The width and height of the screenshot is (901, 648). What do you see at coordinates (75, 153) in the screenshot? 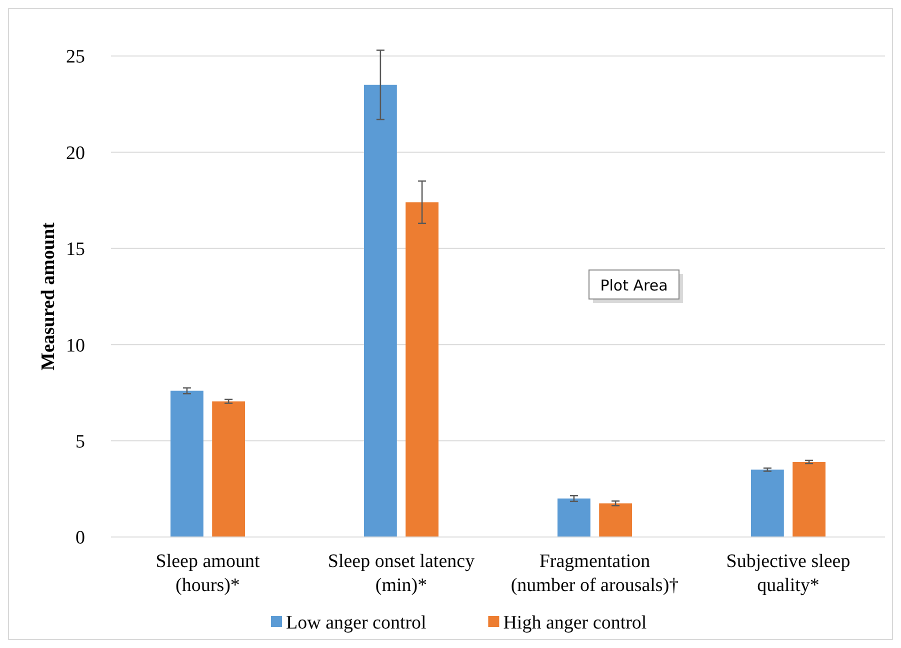
I see `y-tick-label: 20` at bounding box center [75, 153].